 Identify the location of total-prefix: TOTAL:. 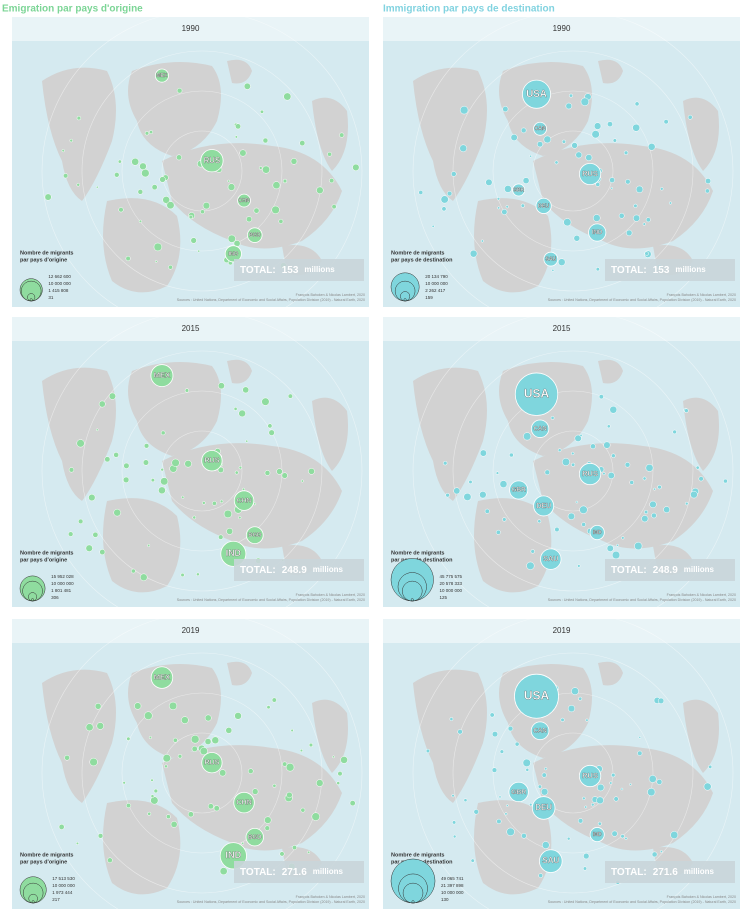
(258, 872).